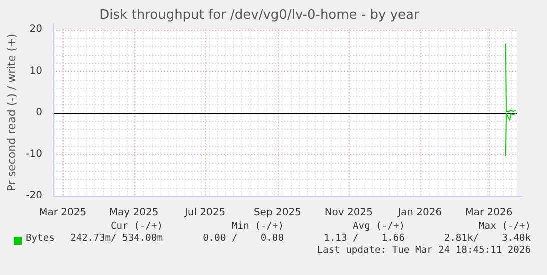 Image resolution: width=547 pixels, height=275 pixels. I want to click on x-tick-label: Sep 2025, so click(278, 213).